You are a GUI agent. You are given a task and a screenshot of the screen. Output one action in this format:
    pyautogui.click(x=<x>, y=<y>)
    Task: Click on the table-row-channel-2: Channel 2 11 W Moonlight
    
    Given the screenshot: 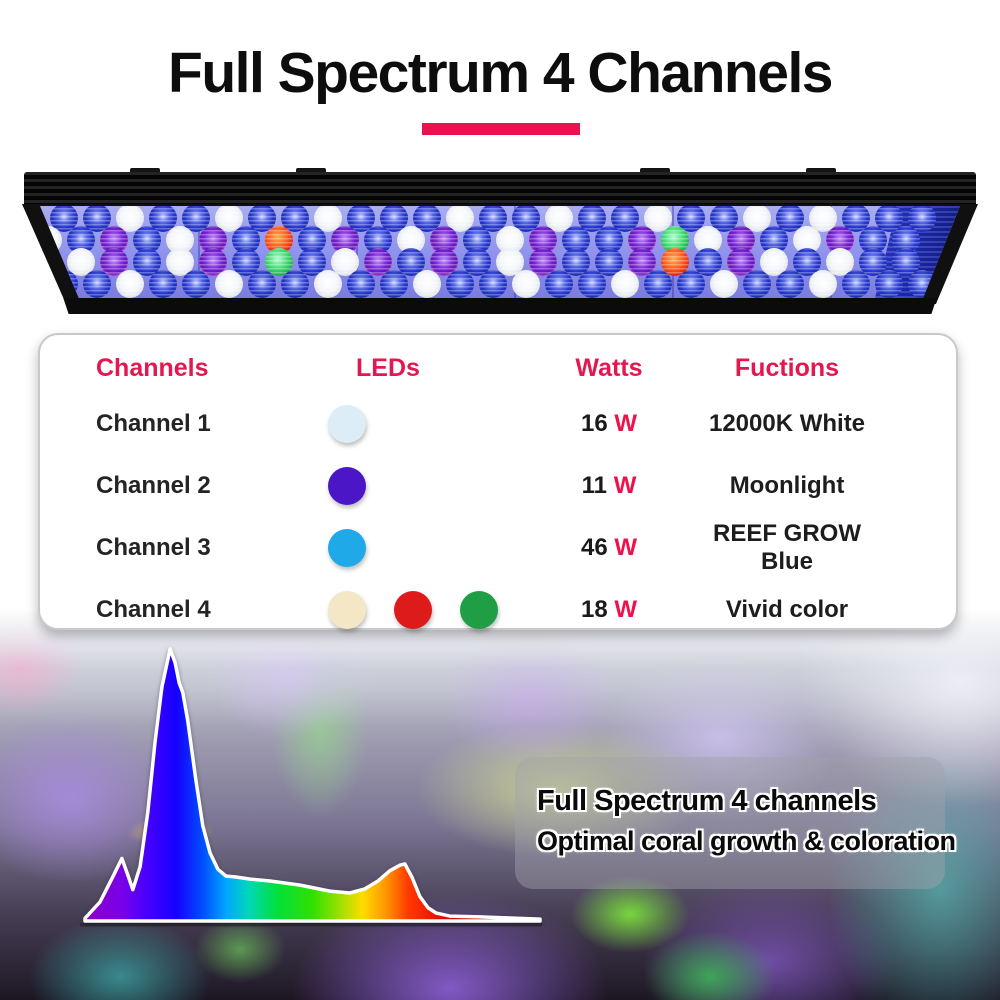 What is the action you would take?
    pyautogui.click(x=513, y=486)
    